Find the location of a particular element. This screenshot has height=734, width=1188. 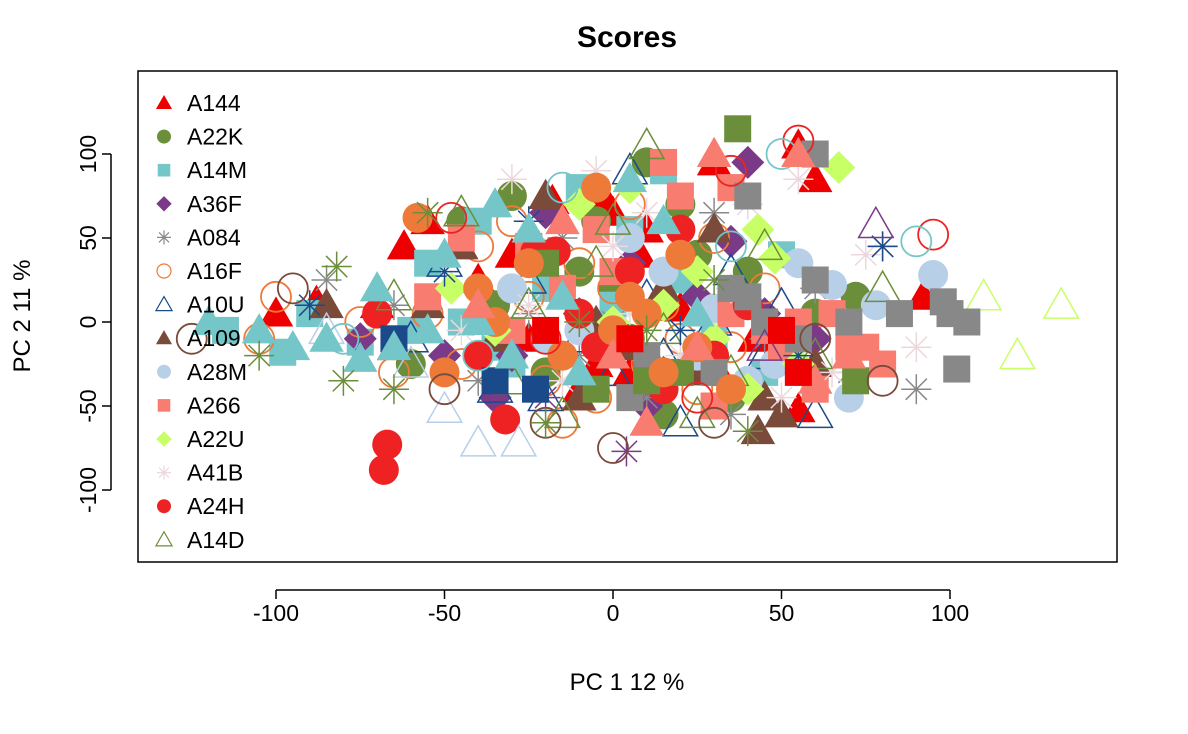

legend-item: A36F is located at coordinates (199, 204).